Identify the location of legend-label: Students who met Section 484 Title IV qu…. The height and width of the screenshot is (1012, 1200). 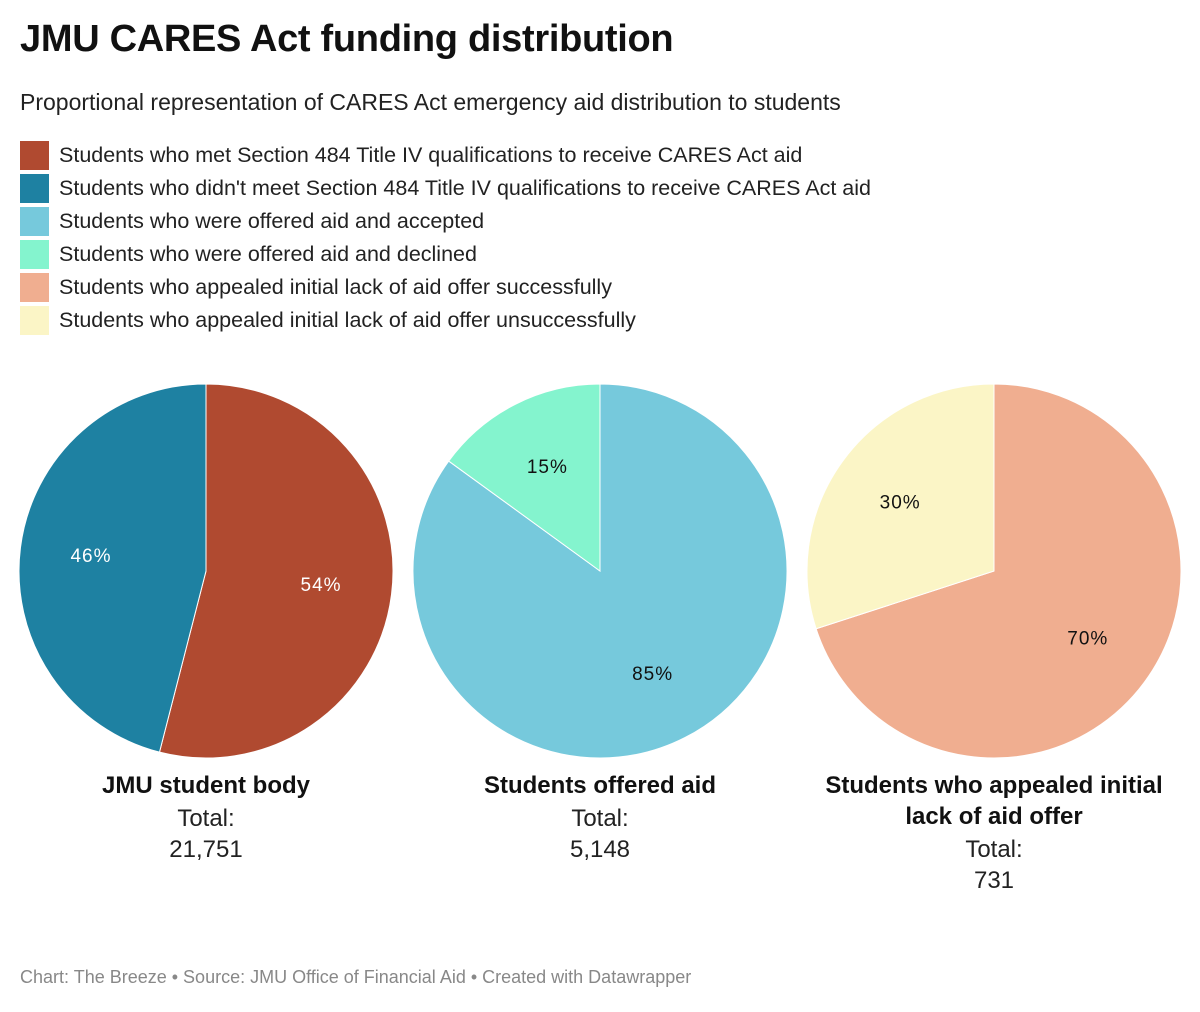
(431, 155).